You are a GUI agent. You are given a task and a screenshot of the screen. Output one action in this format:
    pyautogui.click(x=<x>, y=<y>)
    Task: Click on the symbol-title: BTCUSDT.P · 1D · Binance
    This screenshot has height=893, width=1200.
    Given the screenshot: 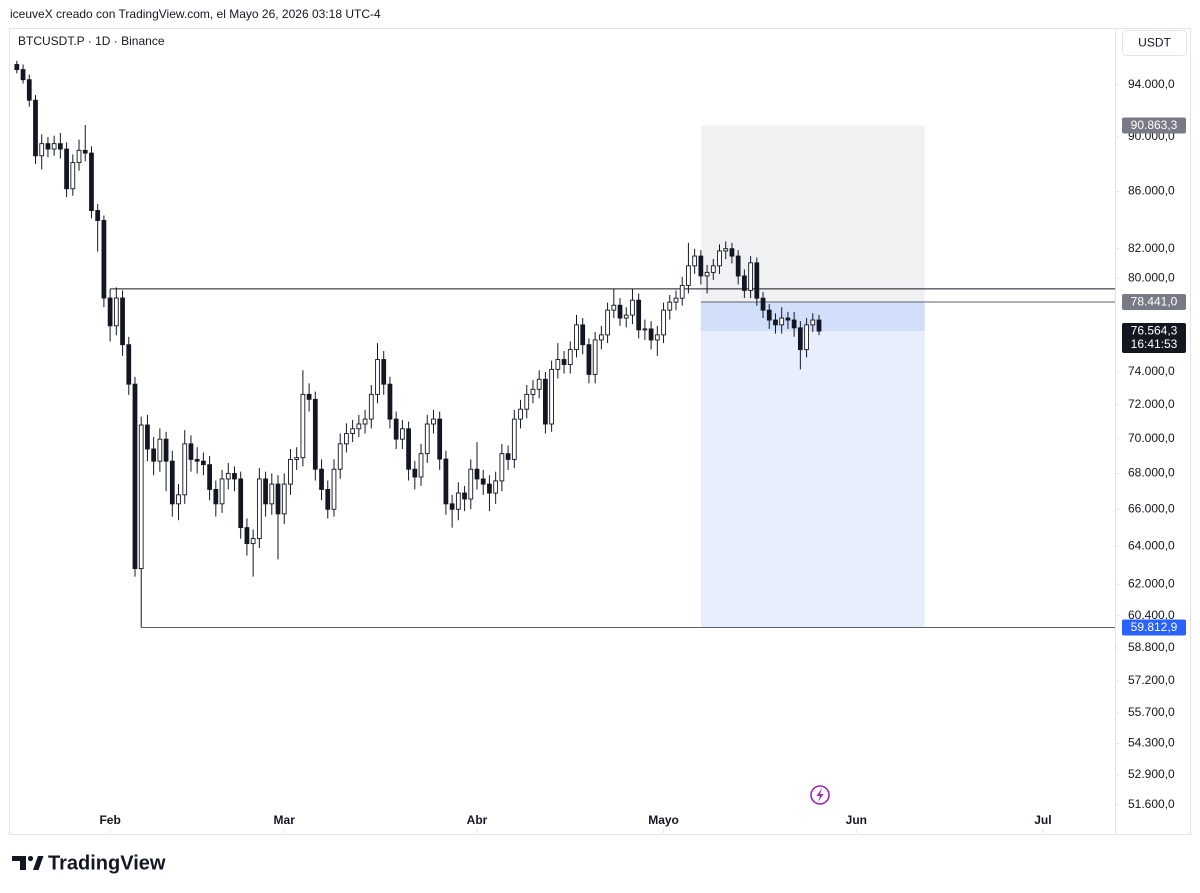 What is the action you would take?
    pyautogui.click(x=91, y=41)
    